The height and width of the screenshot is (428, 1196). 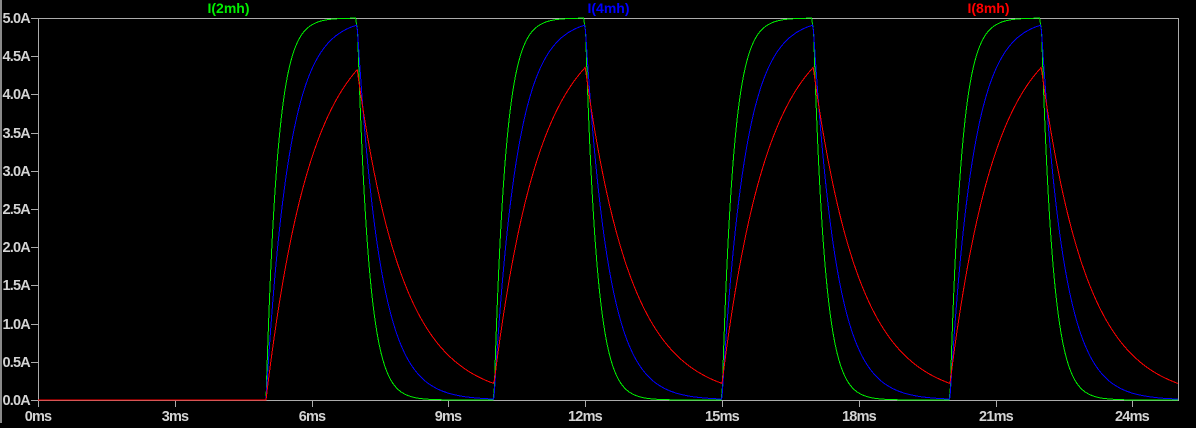 What do you see at coordinates (17, 95) in the screenshot?
I see `svg-text: 4.0A` at bounding box center [17, 95].